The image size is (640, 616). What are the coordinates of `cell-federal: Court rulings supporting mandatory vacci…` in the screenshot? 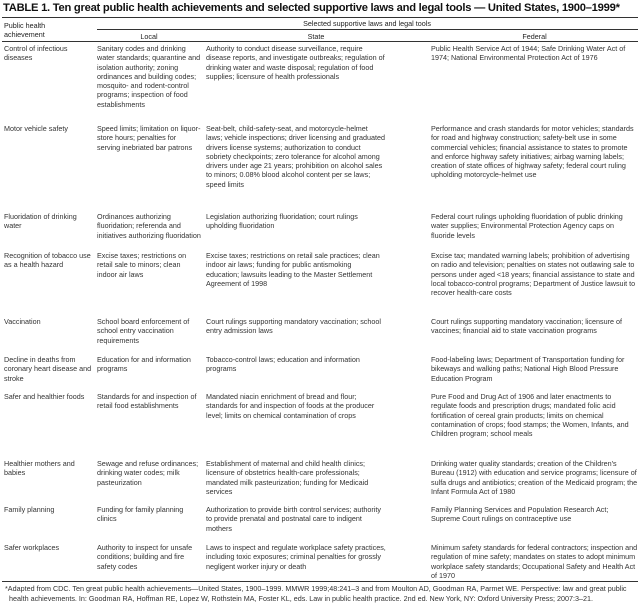 It's located at (526, 326).